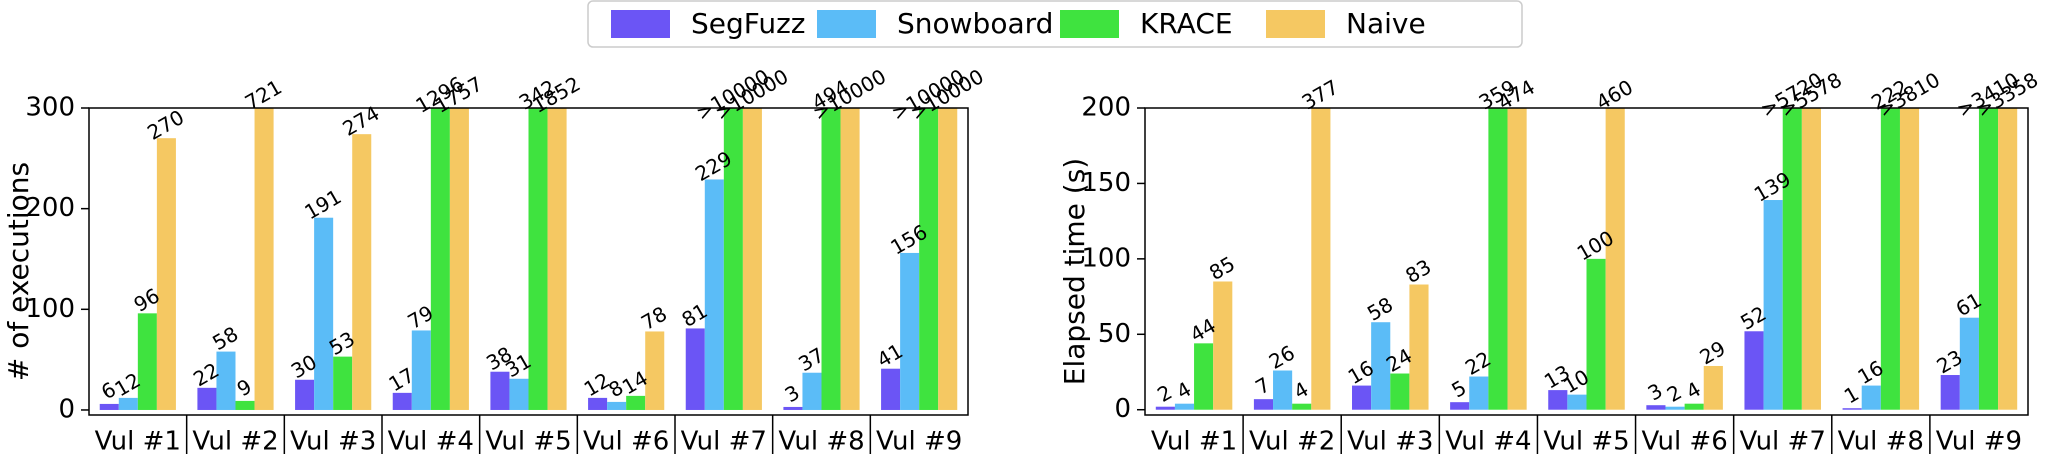 The image size is (2057, 454). I want to click on y-tick-label: 150, so click(1106, 183).